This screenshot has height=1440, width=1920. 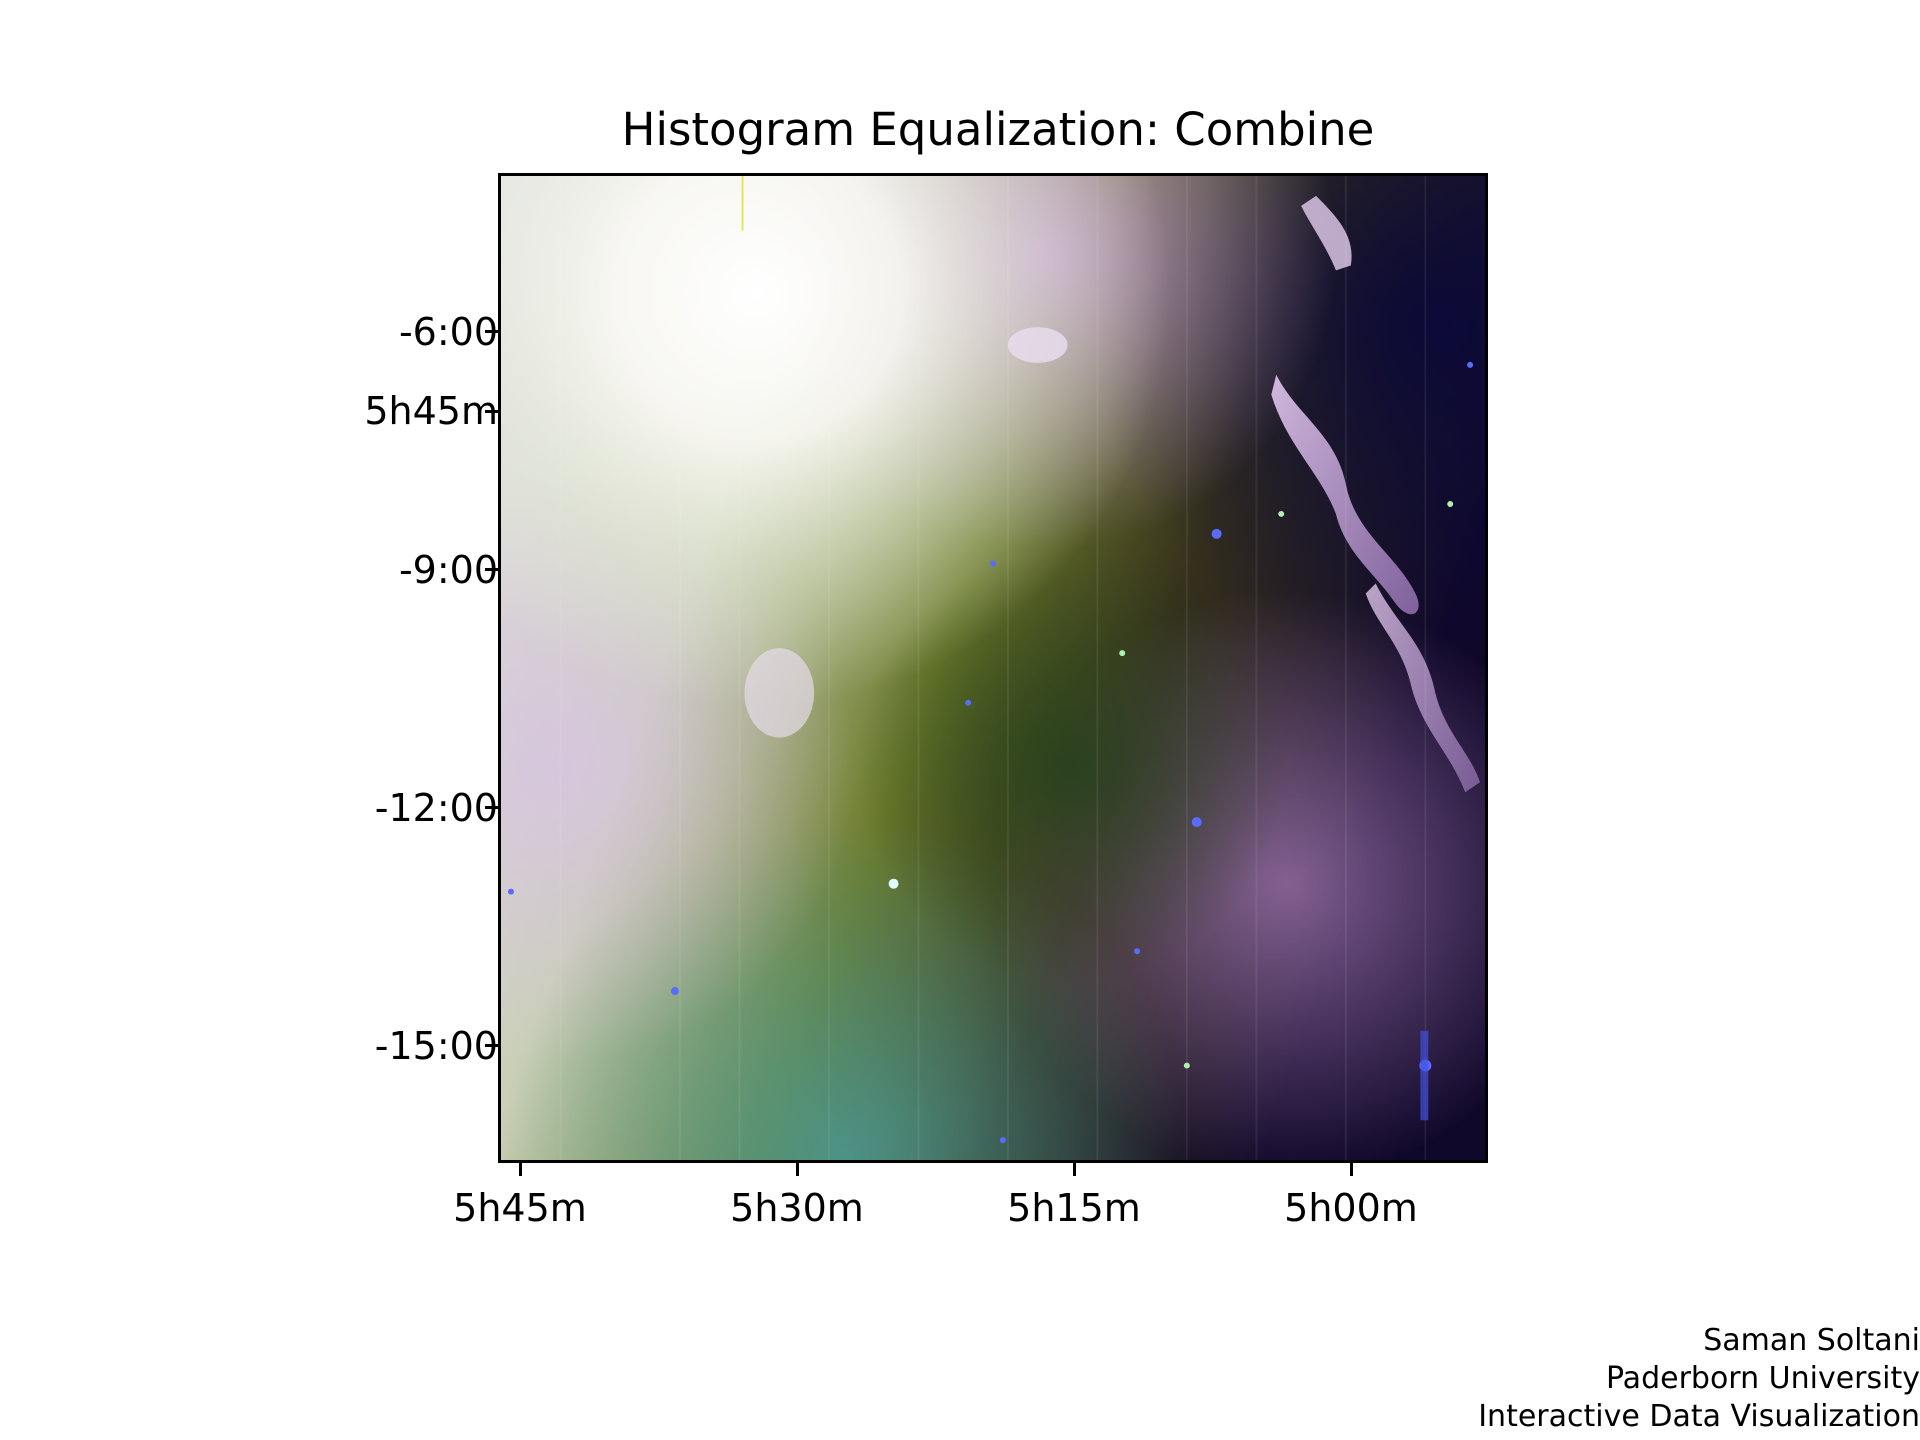 I want to click on credit-university: Paderborn University, so click(x=1762, y=1378).